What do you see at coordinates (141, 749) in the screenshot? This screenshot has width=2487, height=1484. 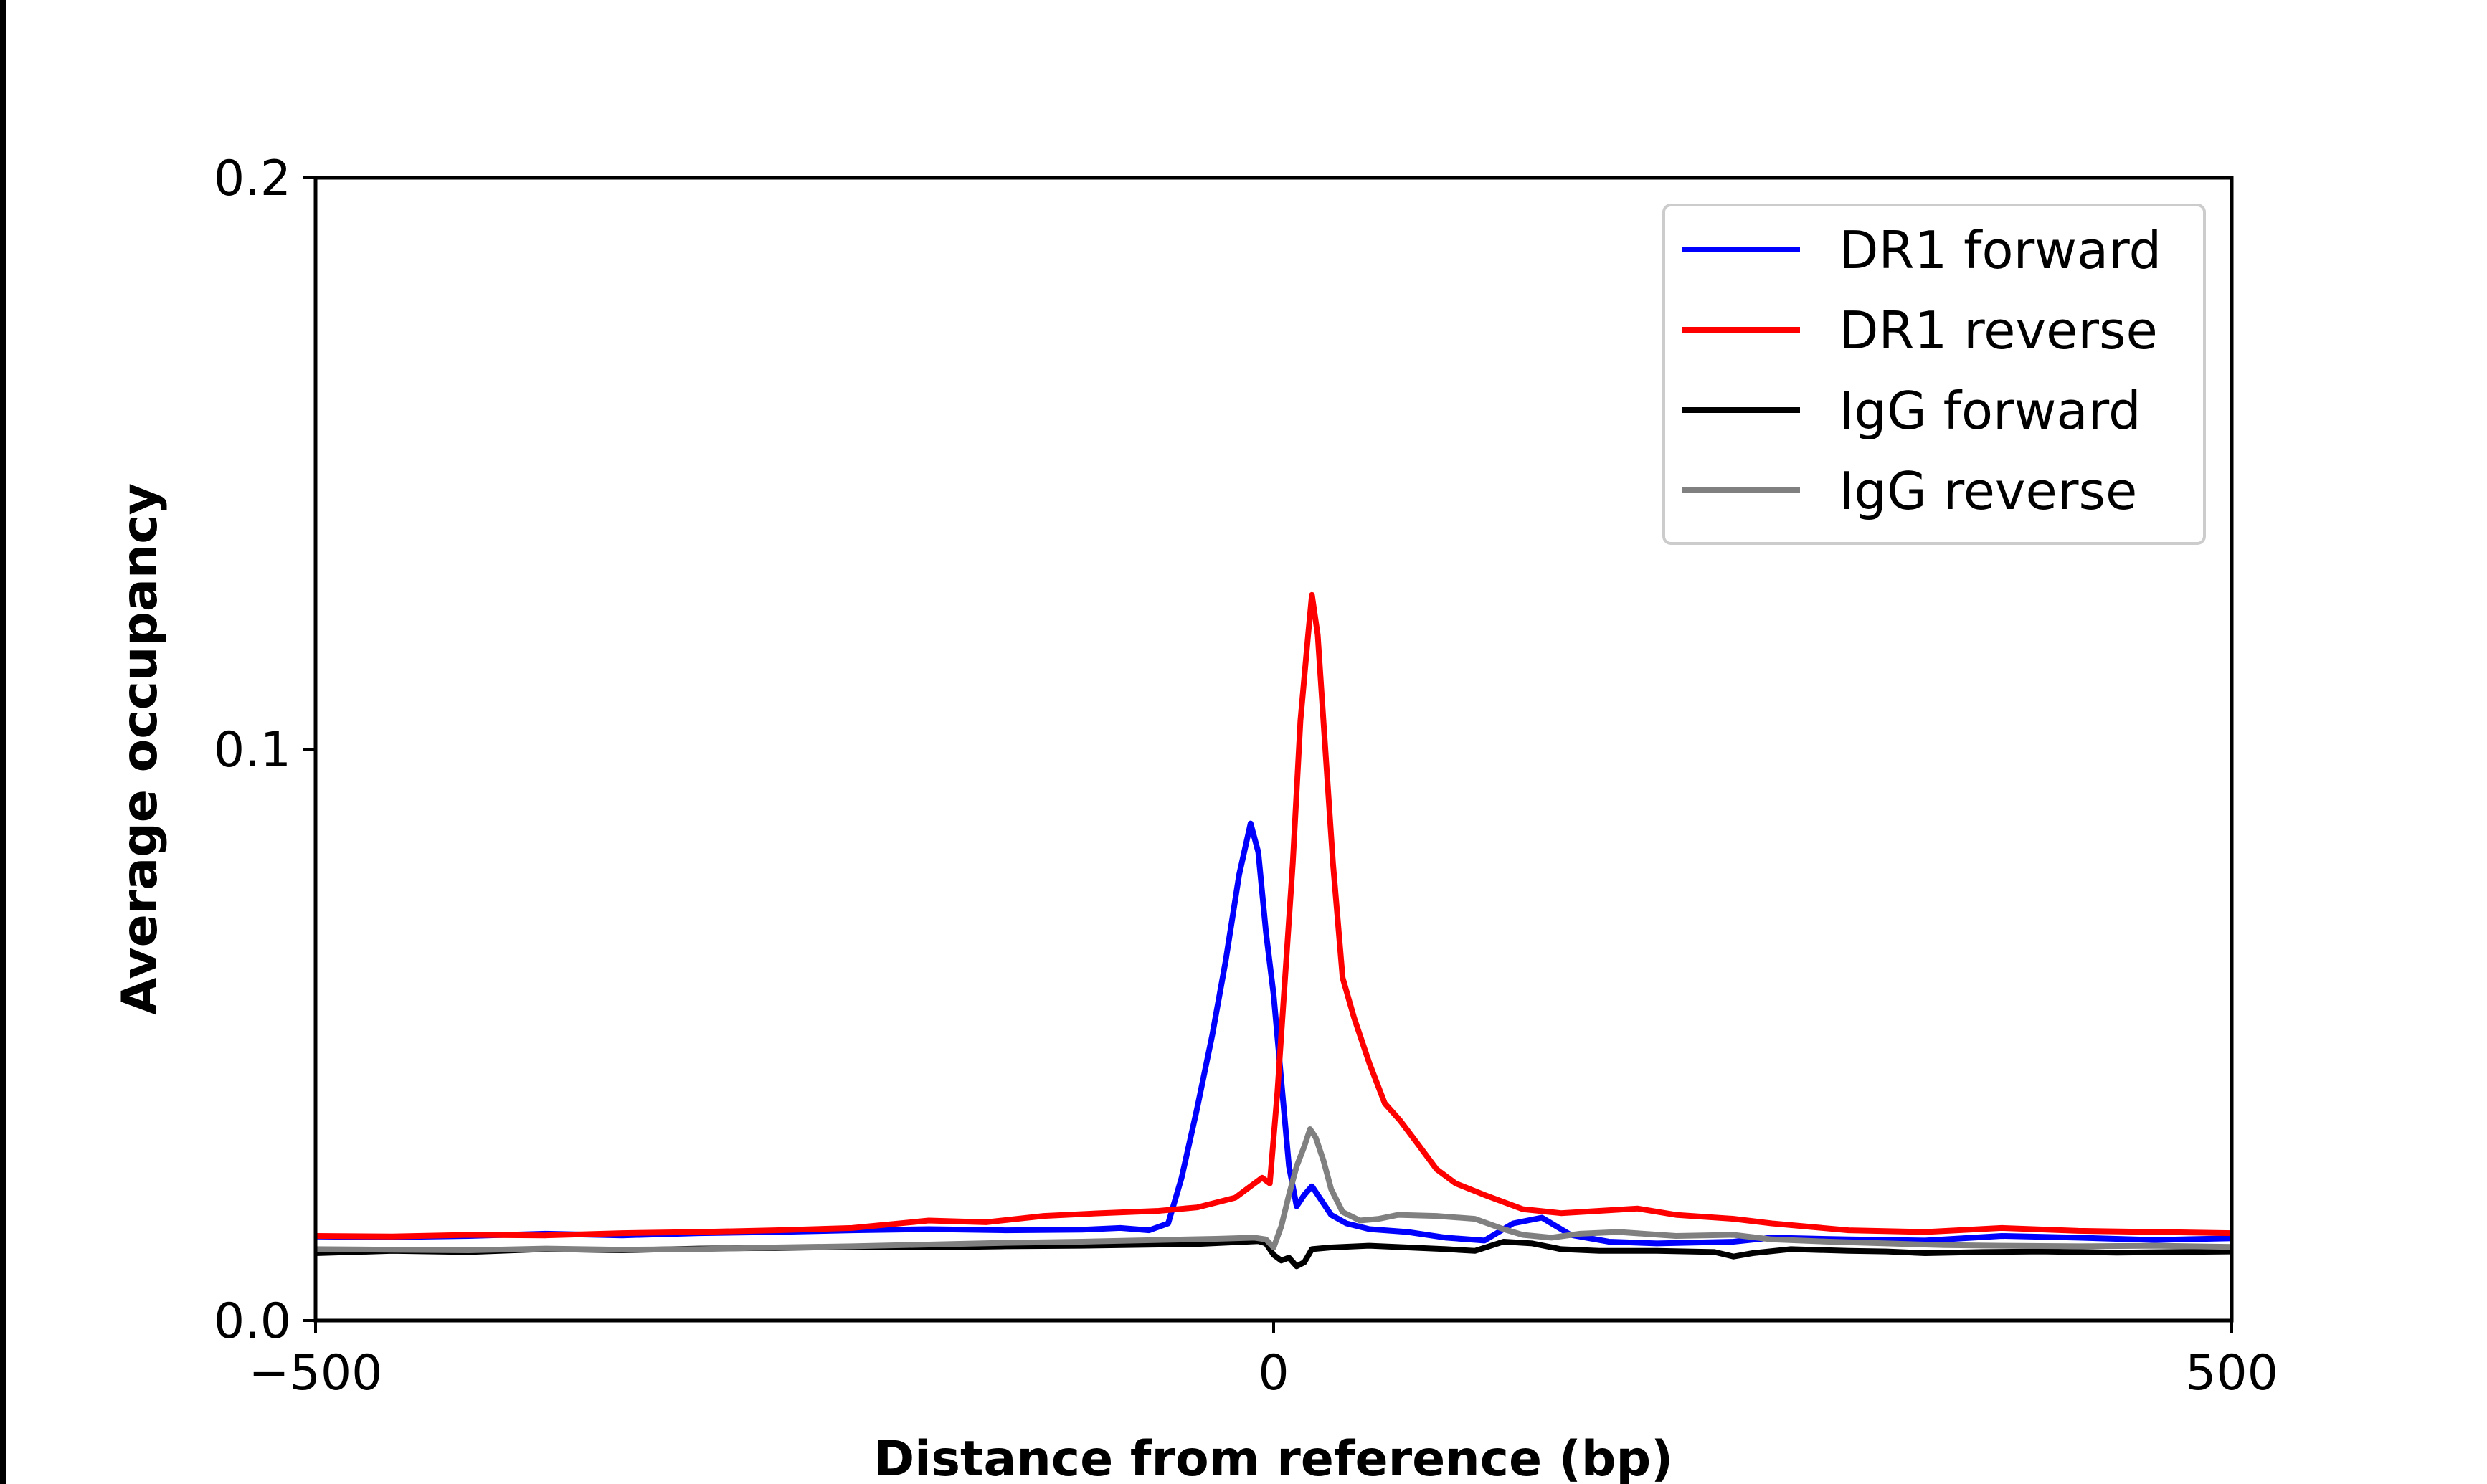 I see `y-axis-title: Average occupancy` at bounding box center [141, 749].